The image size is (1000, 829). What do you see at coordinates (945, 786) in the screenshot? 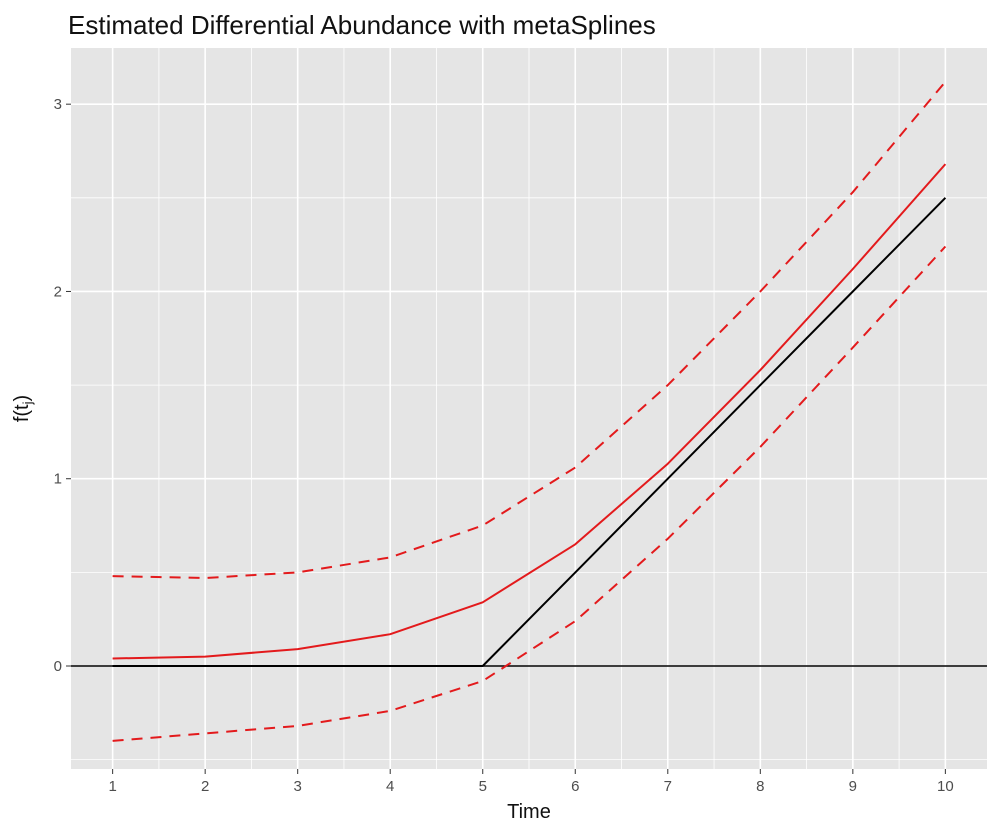
I see `x-tick-label: 10` at bounding box center [945, 786].